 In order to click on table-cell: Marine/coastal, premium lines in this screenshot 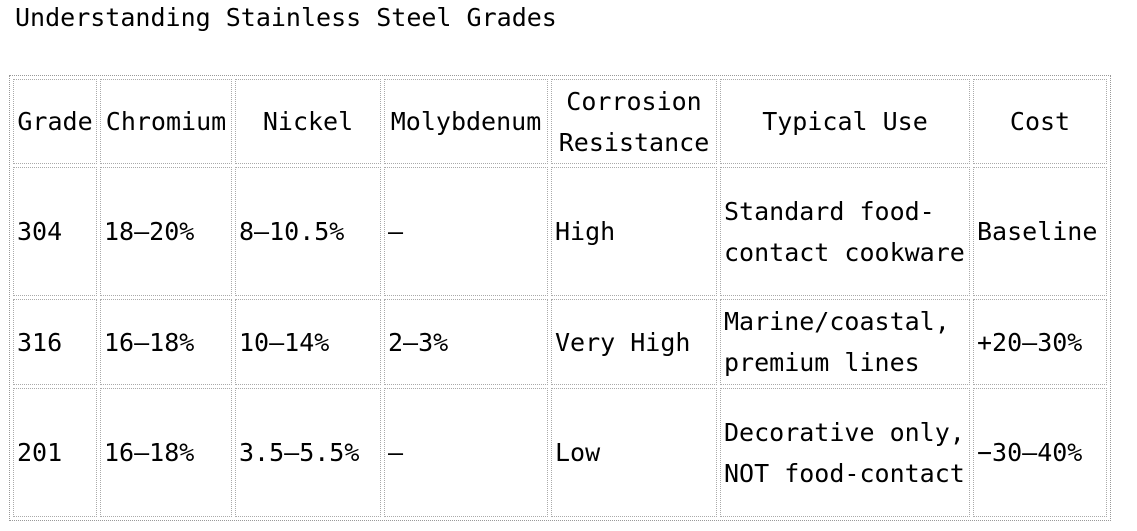, I will do `click(845, 342)`.